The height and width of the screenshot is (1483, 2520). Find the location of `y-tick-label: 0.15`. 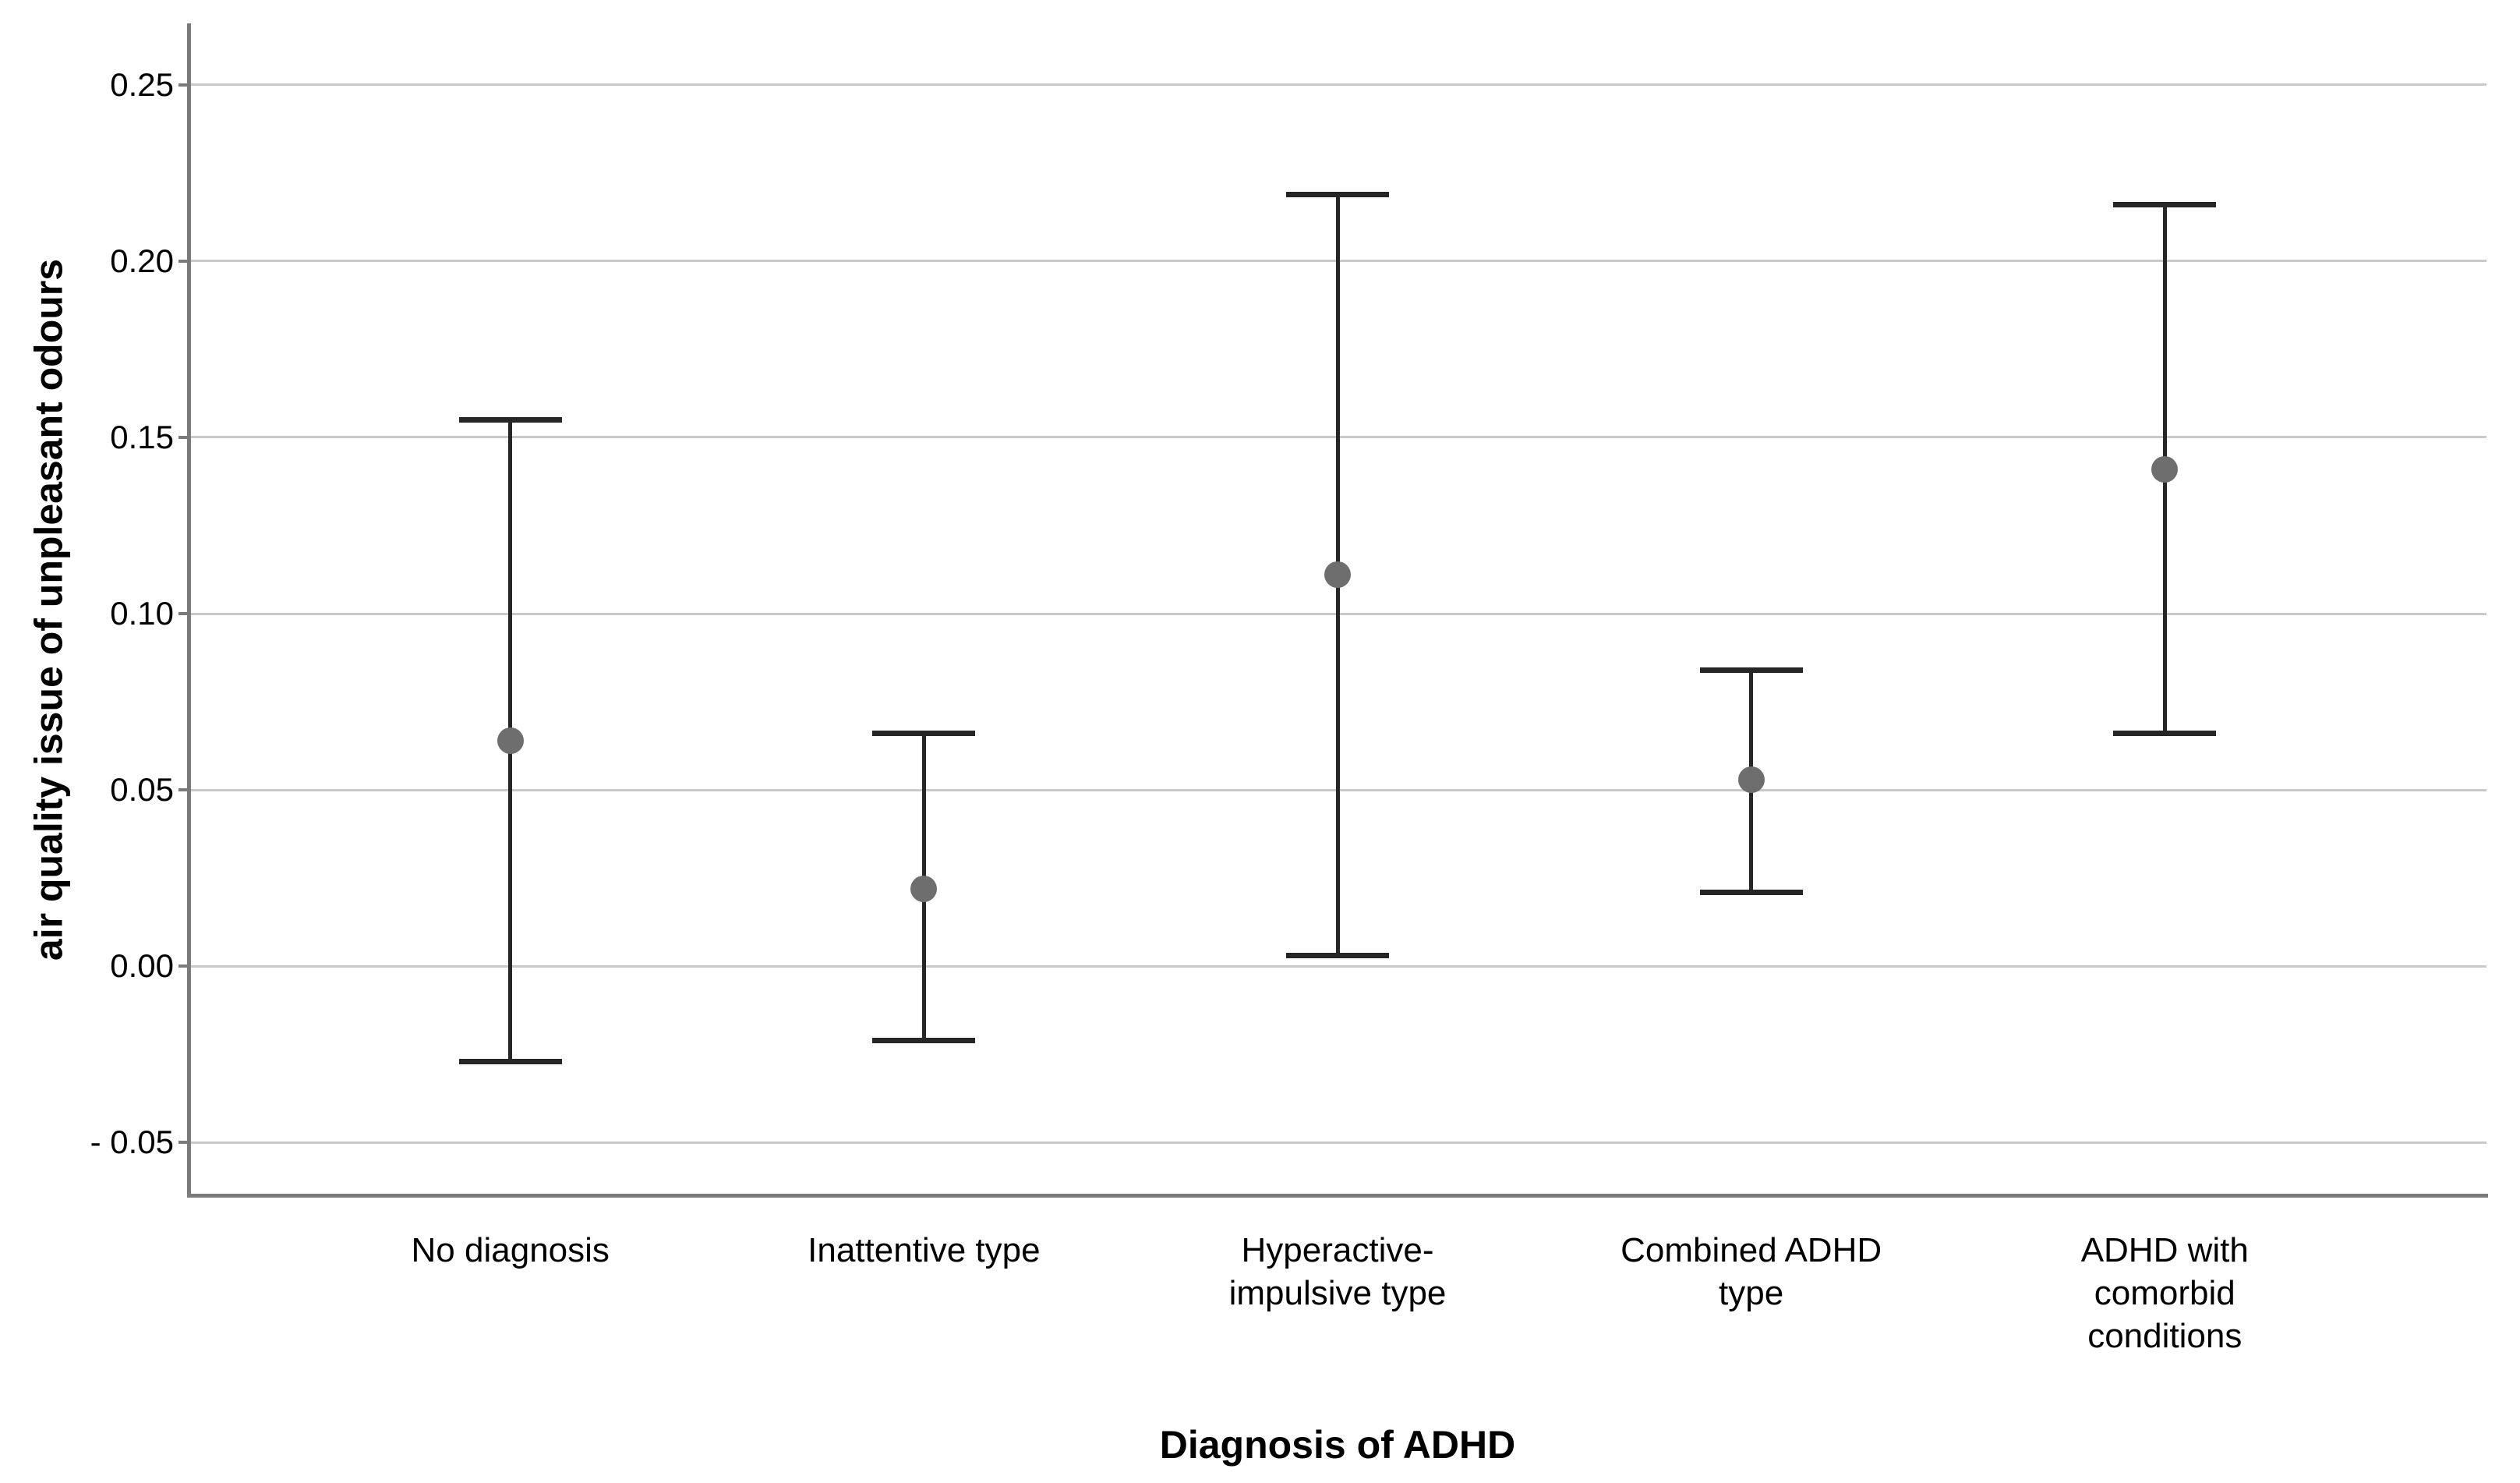

y-tick-label: 0.15 is located at coordinates (142, 436).